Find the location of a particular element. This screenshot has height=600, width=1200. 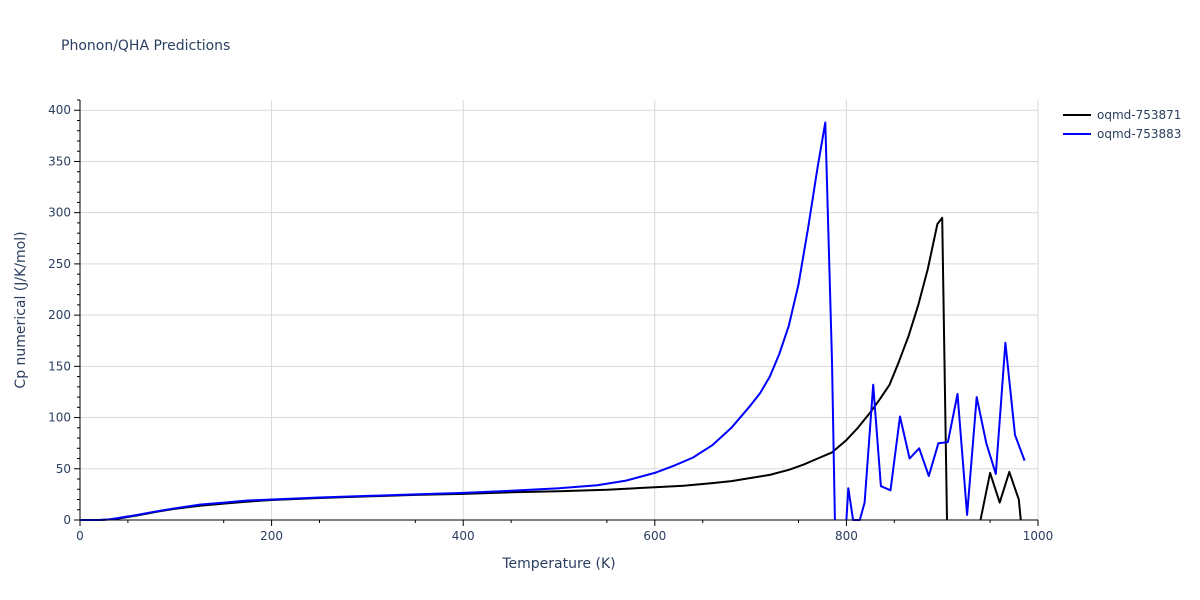

legend: oqmd-753871 oqmd-753883 is located at coordinates (1122, 124).